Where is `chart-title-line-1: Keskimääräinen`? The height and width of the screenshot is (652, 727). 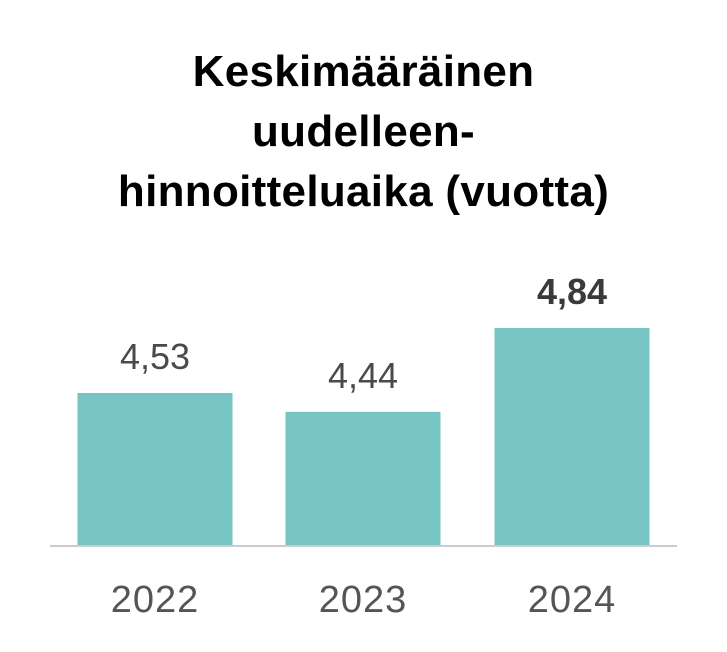 chart-title-line-1: Keskimääräinen is located at coordinates (363, 71).